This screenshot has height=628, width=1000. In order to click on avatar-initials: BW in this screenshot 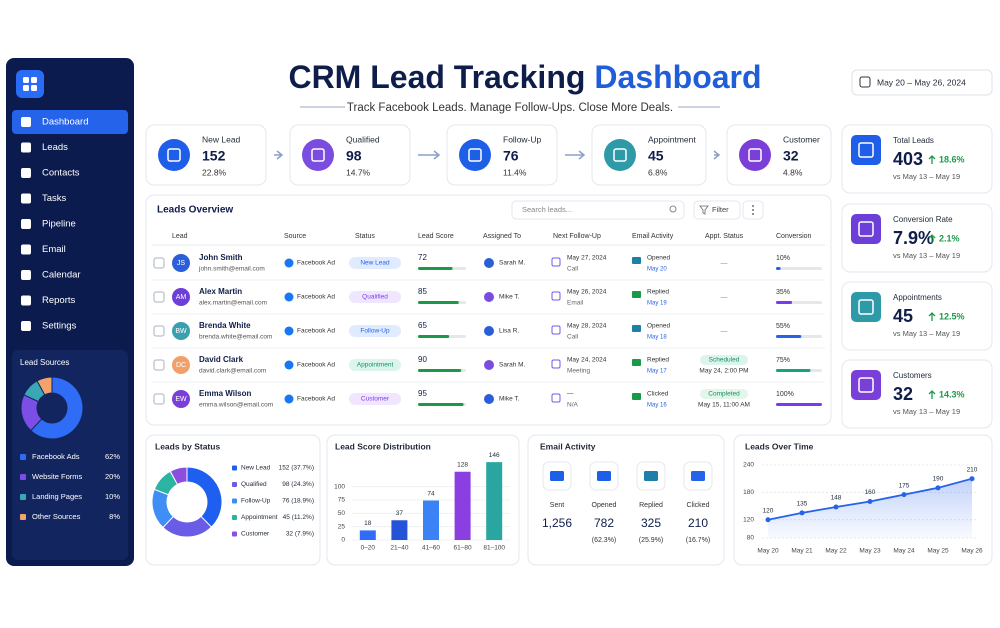, I will do `click(181, 331)`.